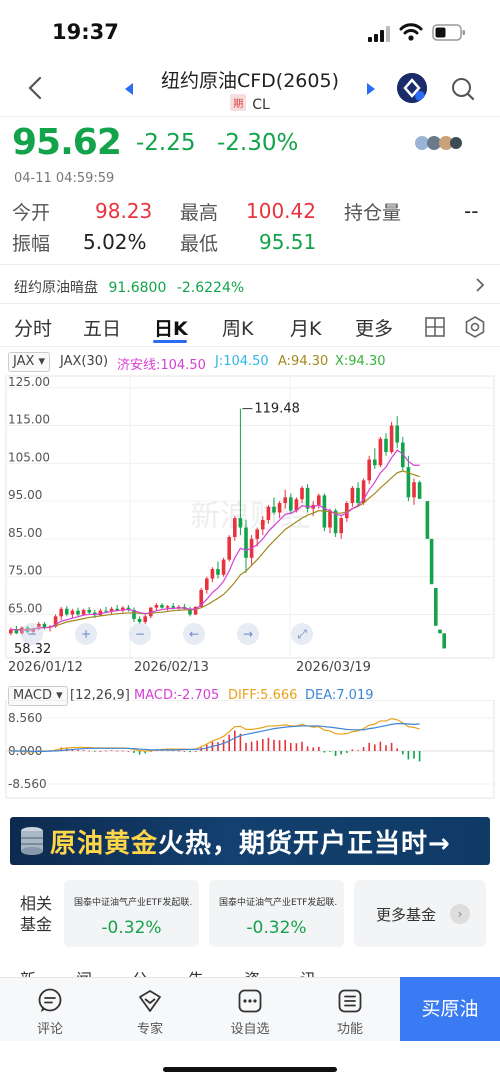 This screenshot has height=1084, width=500. What do you see at coordinates (67, 142) in the screenshot?
I see `last-price: 95.62` at bounding box center [67, 142].